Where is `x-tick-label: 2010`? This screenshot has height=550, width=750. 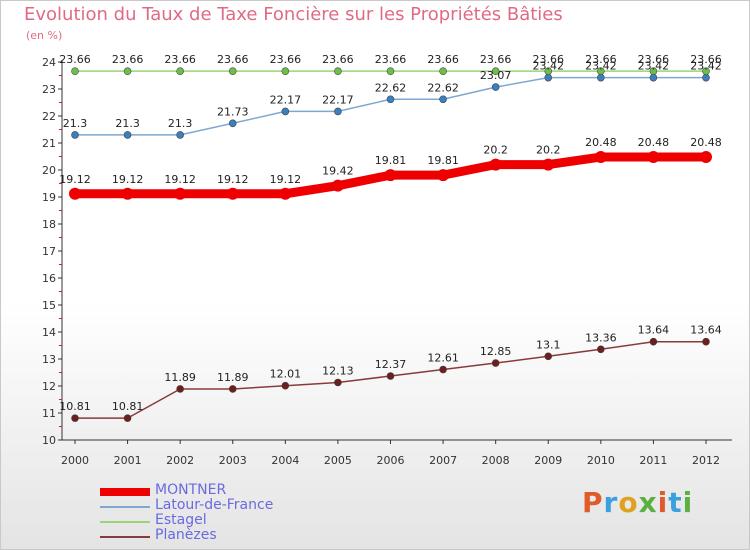 x-tick-label: 2010 is located at coordinates (601, 460).